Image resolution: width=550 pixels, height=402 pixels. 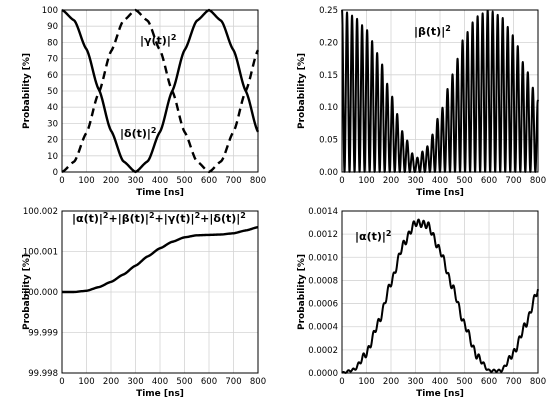 I want to click on y-tick-label: 0.15, so click(x=328, y=76).